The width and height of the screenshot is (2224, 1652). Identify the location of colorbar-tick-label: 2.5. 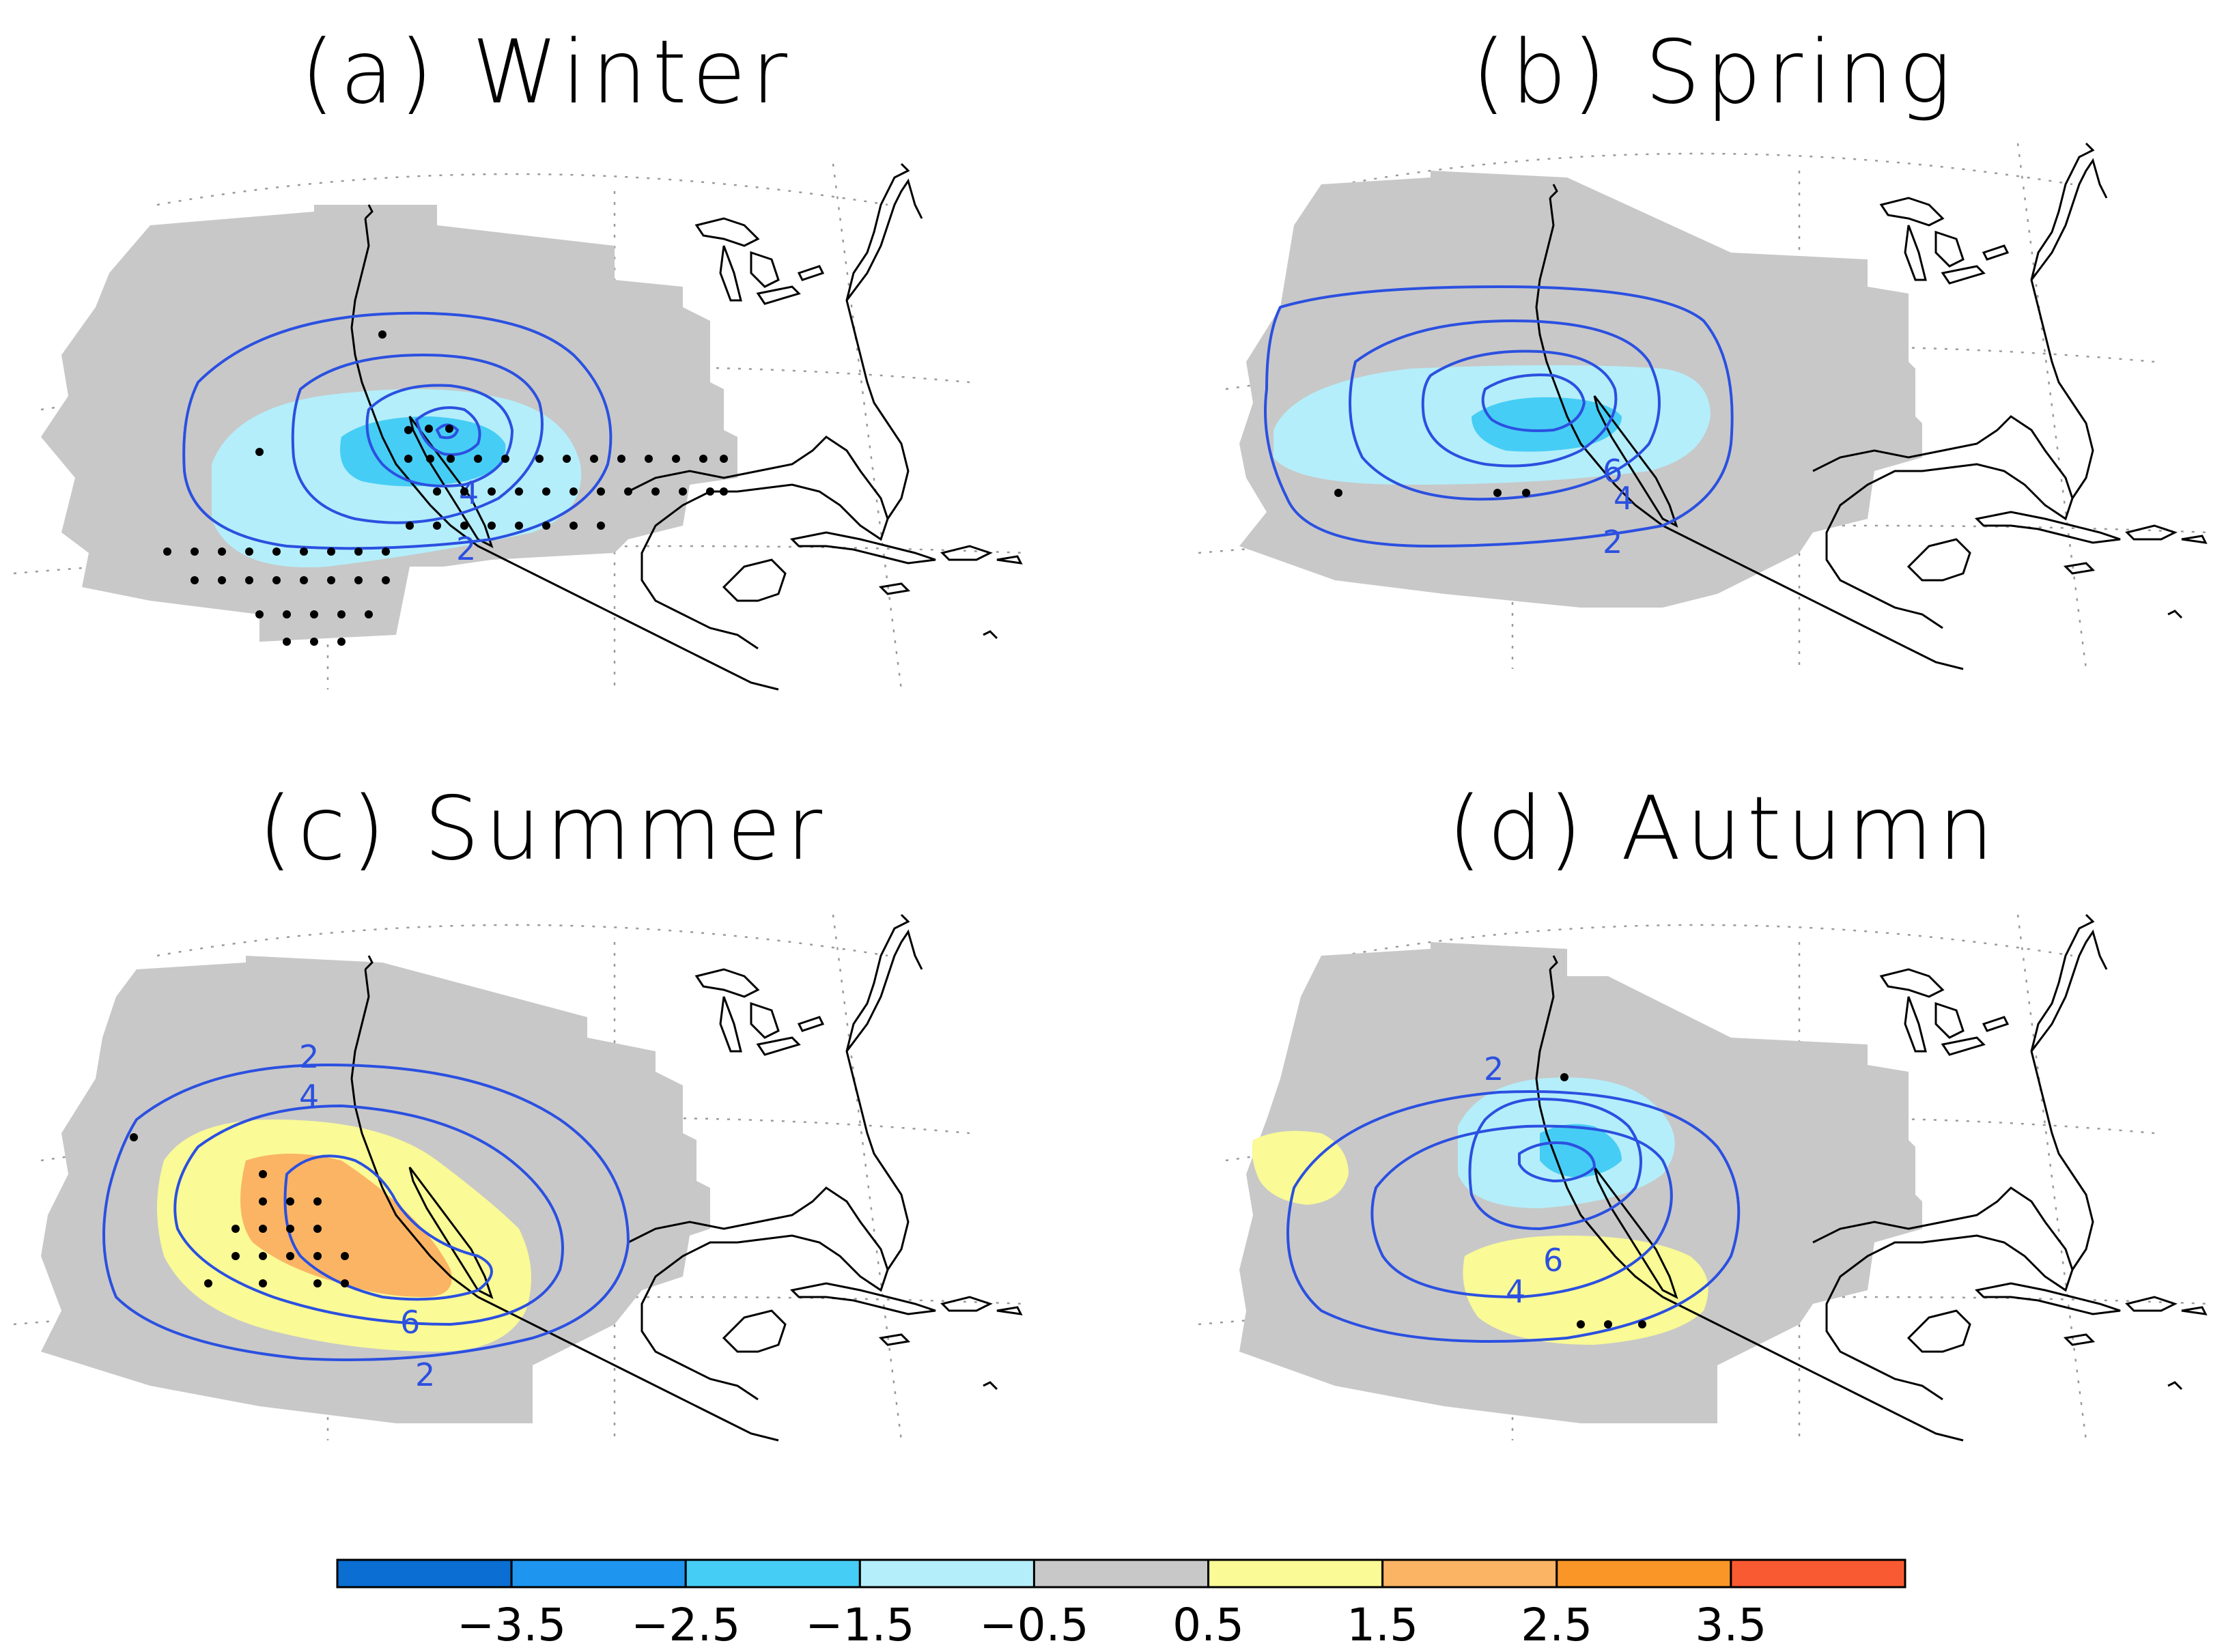
(1556, 1625).